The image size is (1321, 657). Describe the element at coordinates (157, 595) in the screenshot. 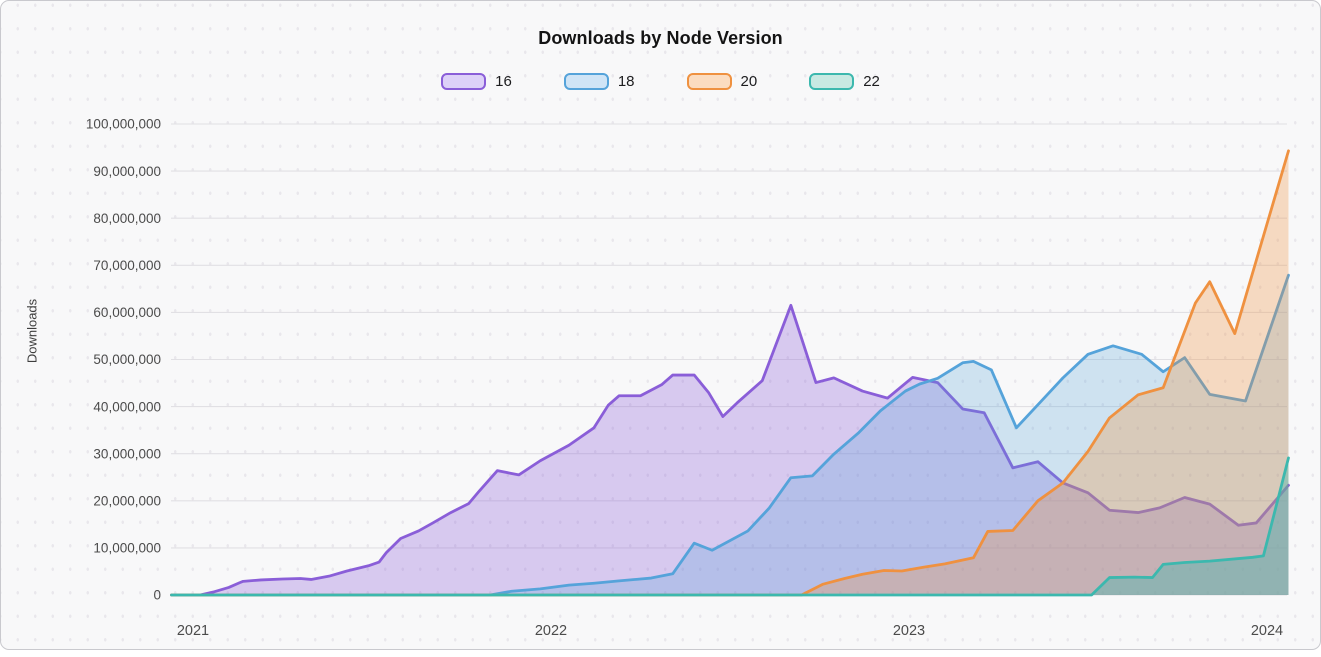

I see `y-tick-label: 0` at that location.